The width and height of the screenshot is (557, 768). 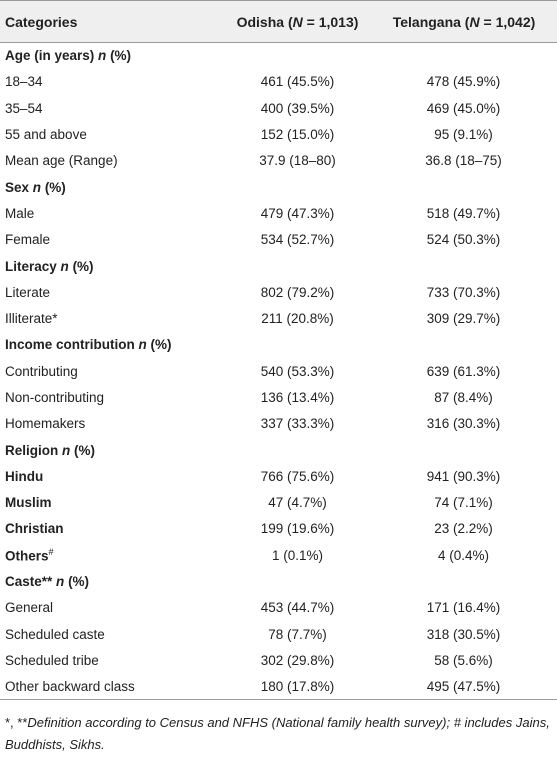 What do you see at coordinates (102, 555) in the screenshot?
I see `row-label-cell: Others#` at bounding box center [102, 555].